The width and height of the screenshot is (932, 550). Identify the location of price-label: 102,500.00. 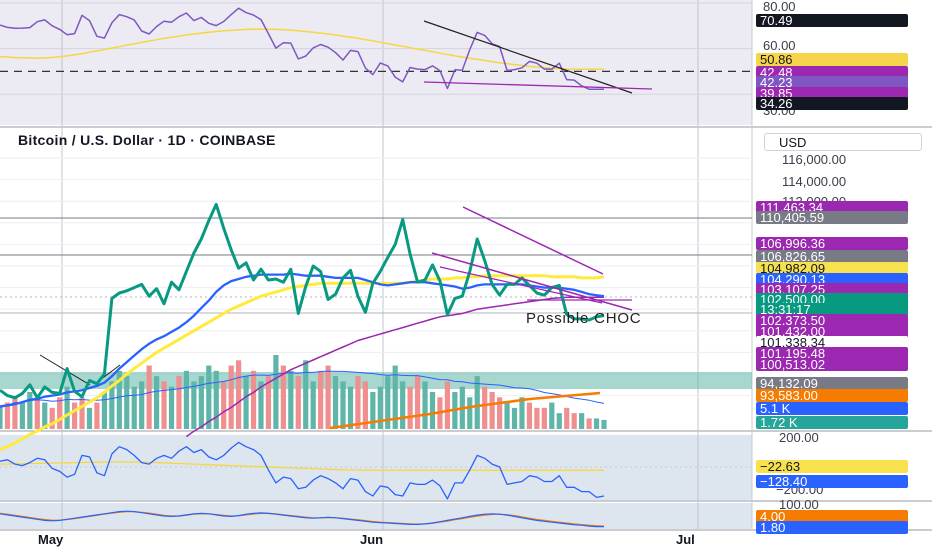
(832, 299).